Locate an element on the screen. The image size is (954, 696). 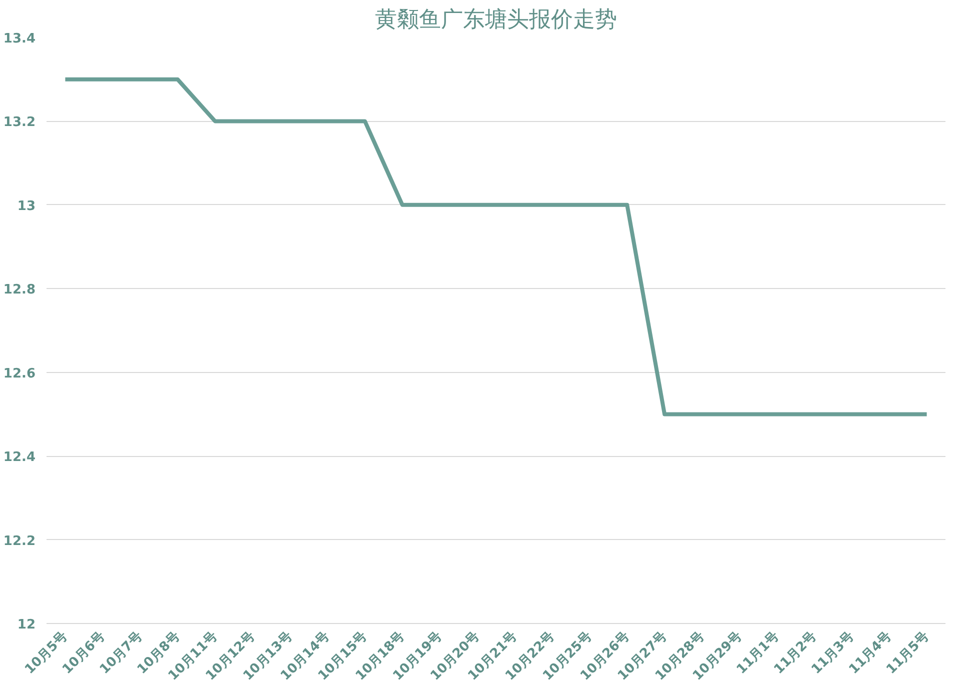
y-tick-label: 13 is located at coordinates (26, 206).